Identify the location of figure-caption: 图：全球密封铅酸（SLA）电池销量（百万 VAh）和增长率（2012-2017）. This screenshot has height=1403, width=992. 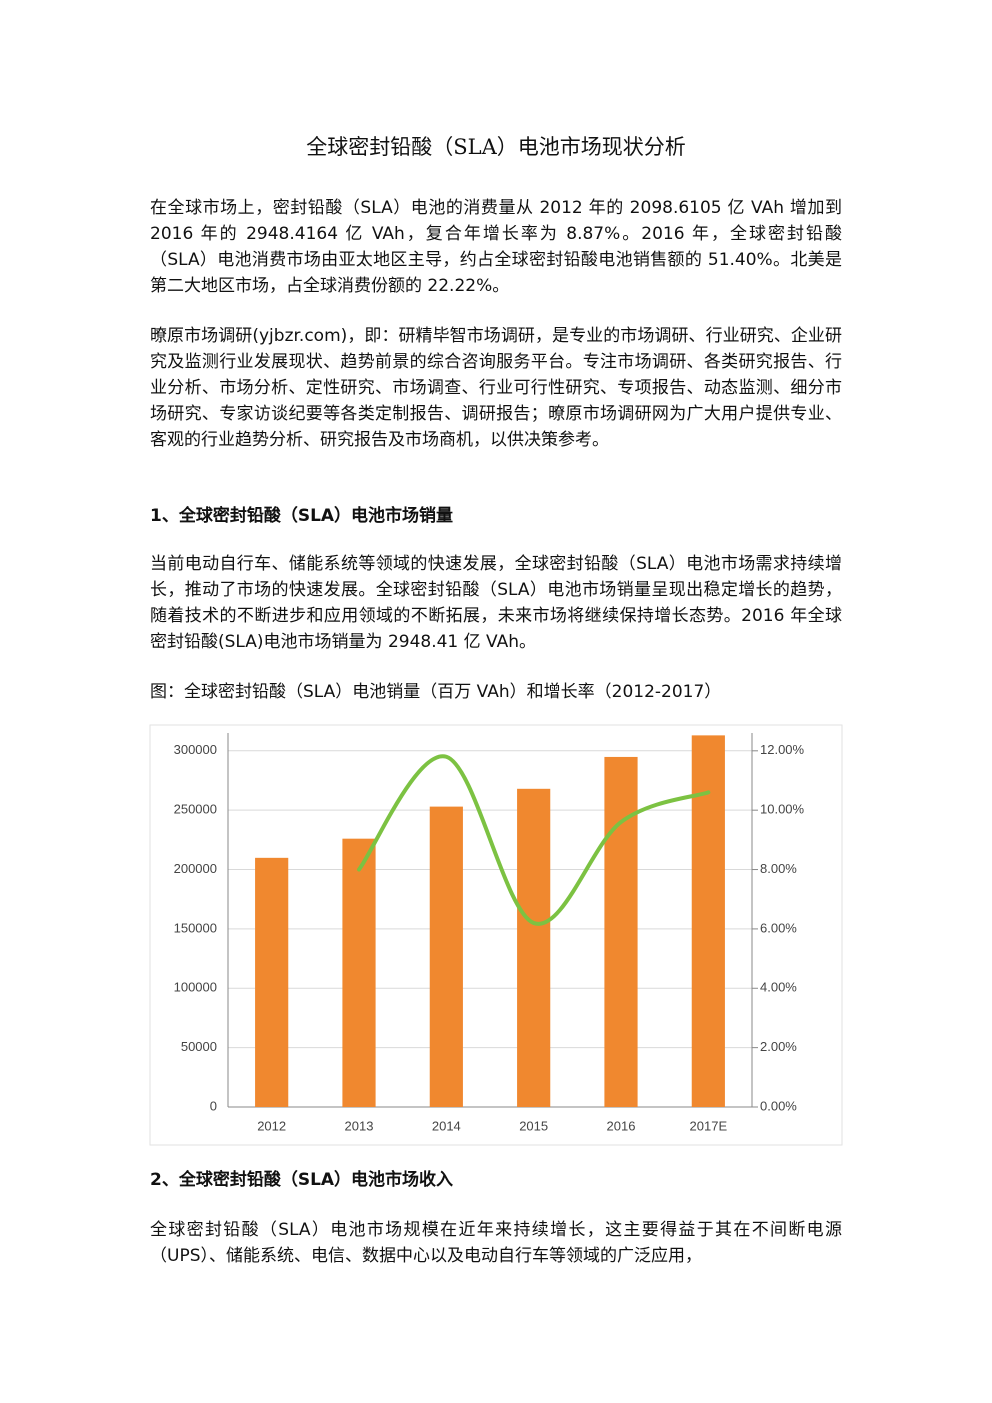
(436, 692).